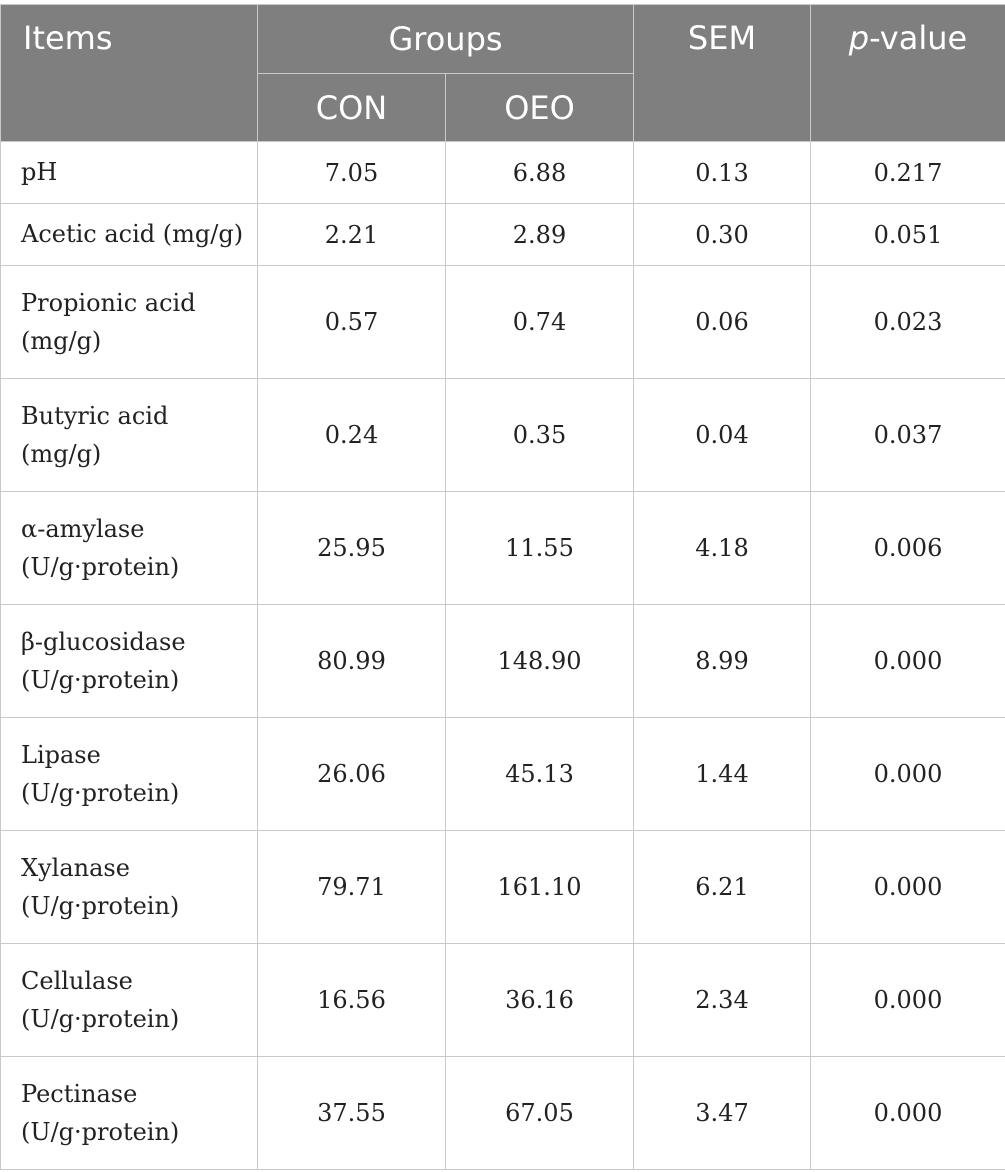 Image resolution: width=1005 pixels, height=1172 pixels. Describe the element at coordinates (907, 322) in the screenshot. I see `pvalue-value: 0.023` at that location.